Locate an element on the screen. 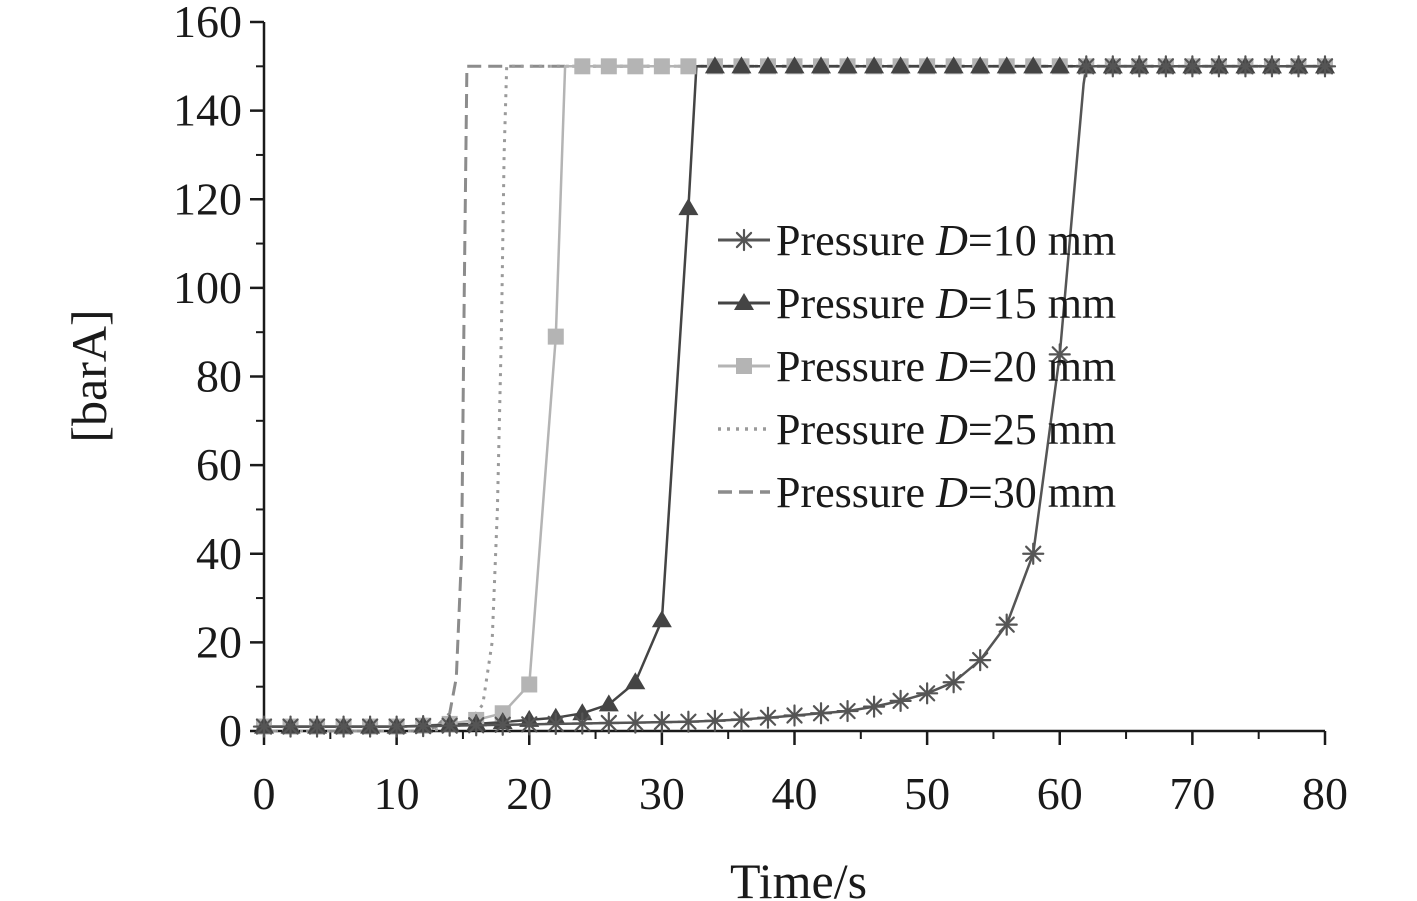 The width and height of the screenshot is (1417, 901). y-tick-label: 60 is located at coordinates (219, 464).